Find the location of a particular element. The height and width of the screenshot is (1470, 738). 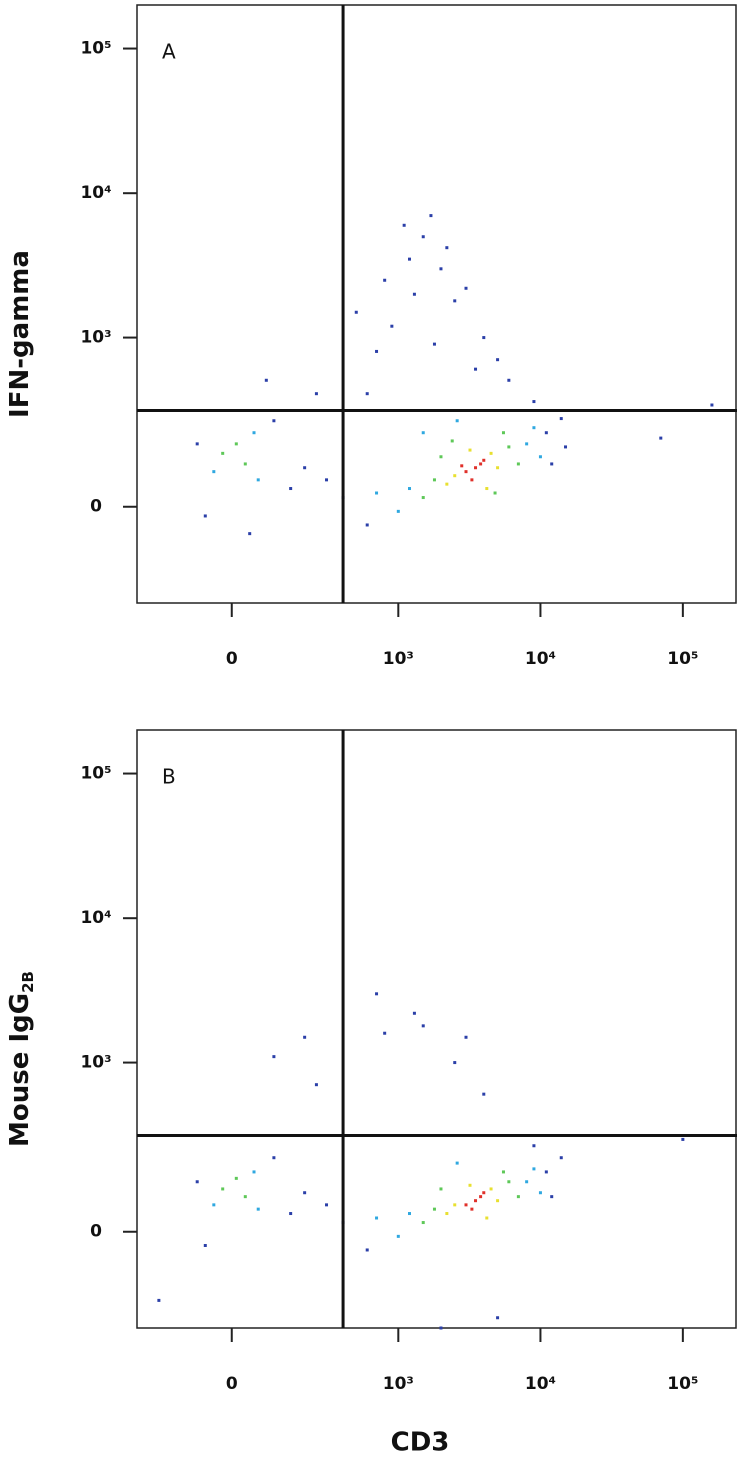

x-tick-label: 10⁴ is located at coordinates (540, 1384).